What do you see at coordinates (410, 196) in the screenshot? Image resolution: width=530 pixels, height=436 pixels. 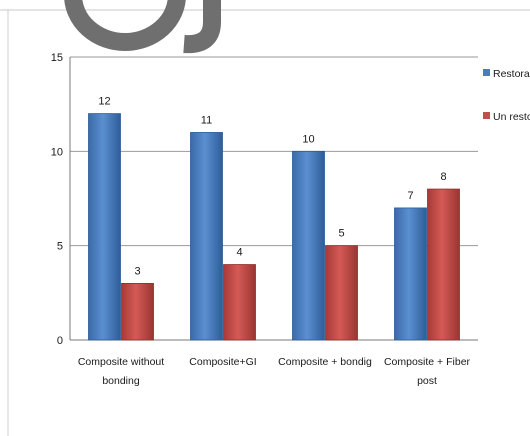 I see `data-label: 7` at bounding box center [410, 196].